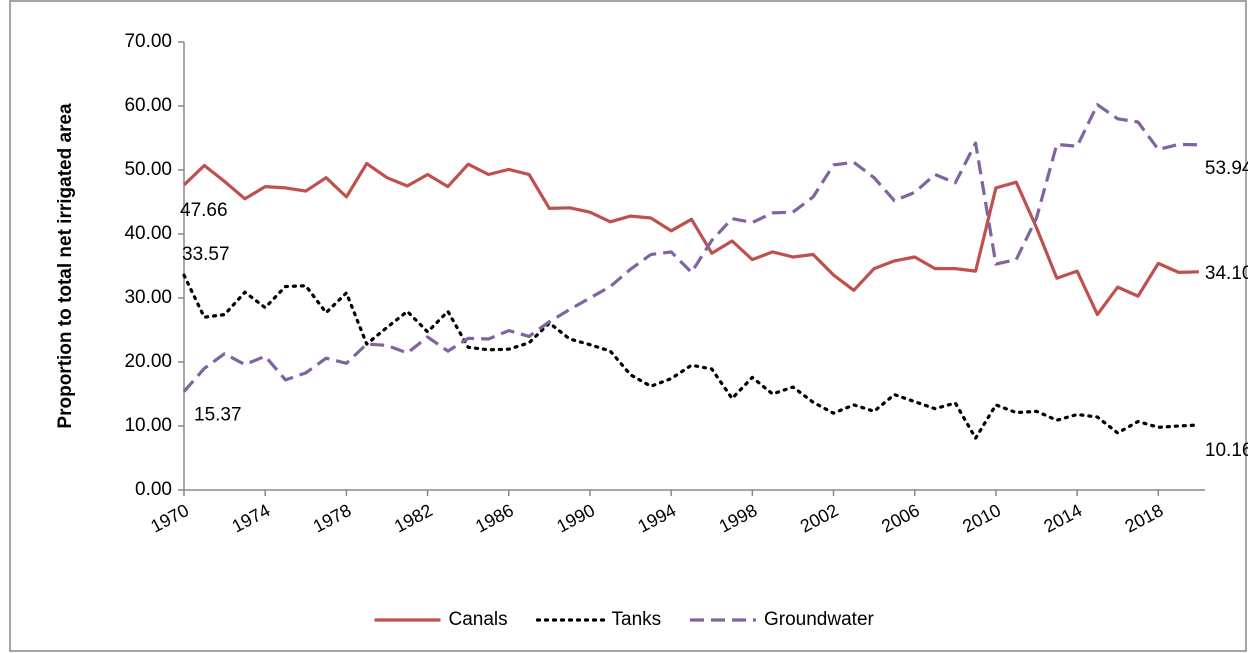 This screenshot has height=653, width=1248. Describe the element at coordinates (1062, 518) in the screenshot. I see `x-tick-label: 2014` at that location.